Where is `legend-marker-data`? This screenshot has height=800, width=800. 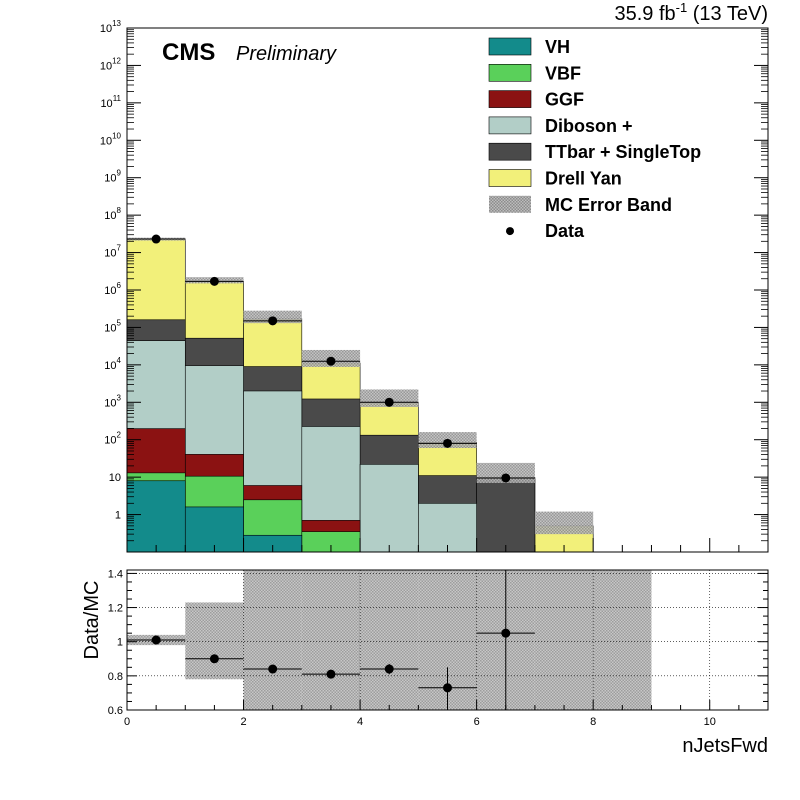
legend-marker-data is located at coordinates (510, 231).